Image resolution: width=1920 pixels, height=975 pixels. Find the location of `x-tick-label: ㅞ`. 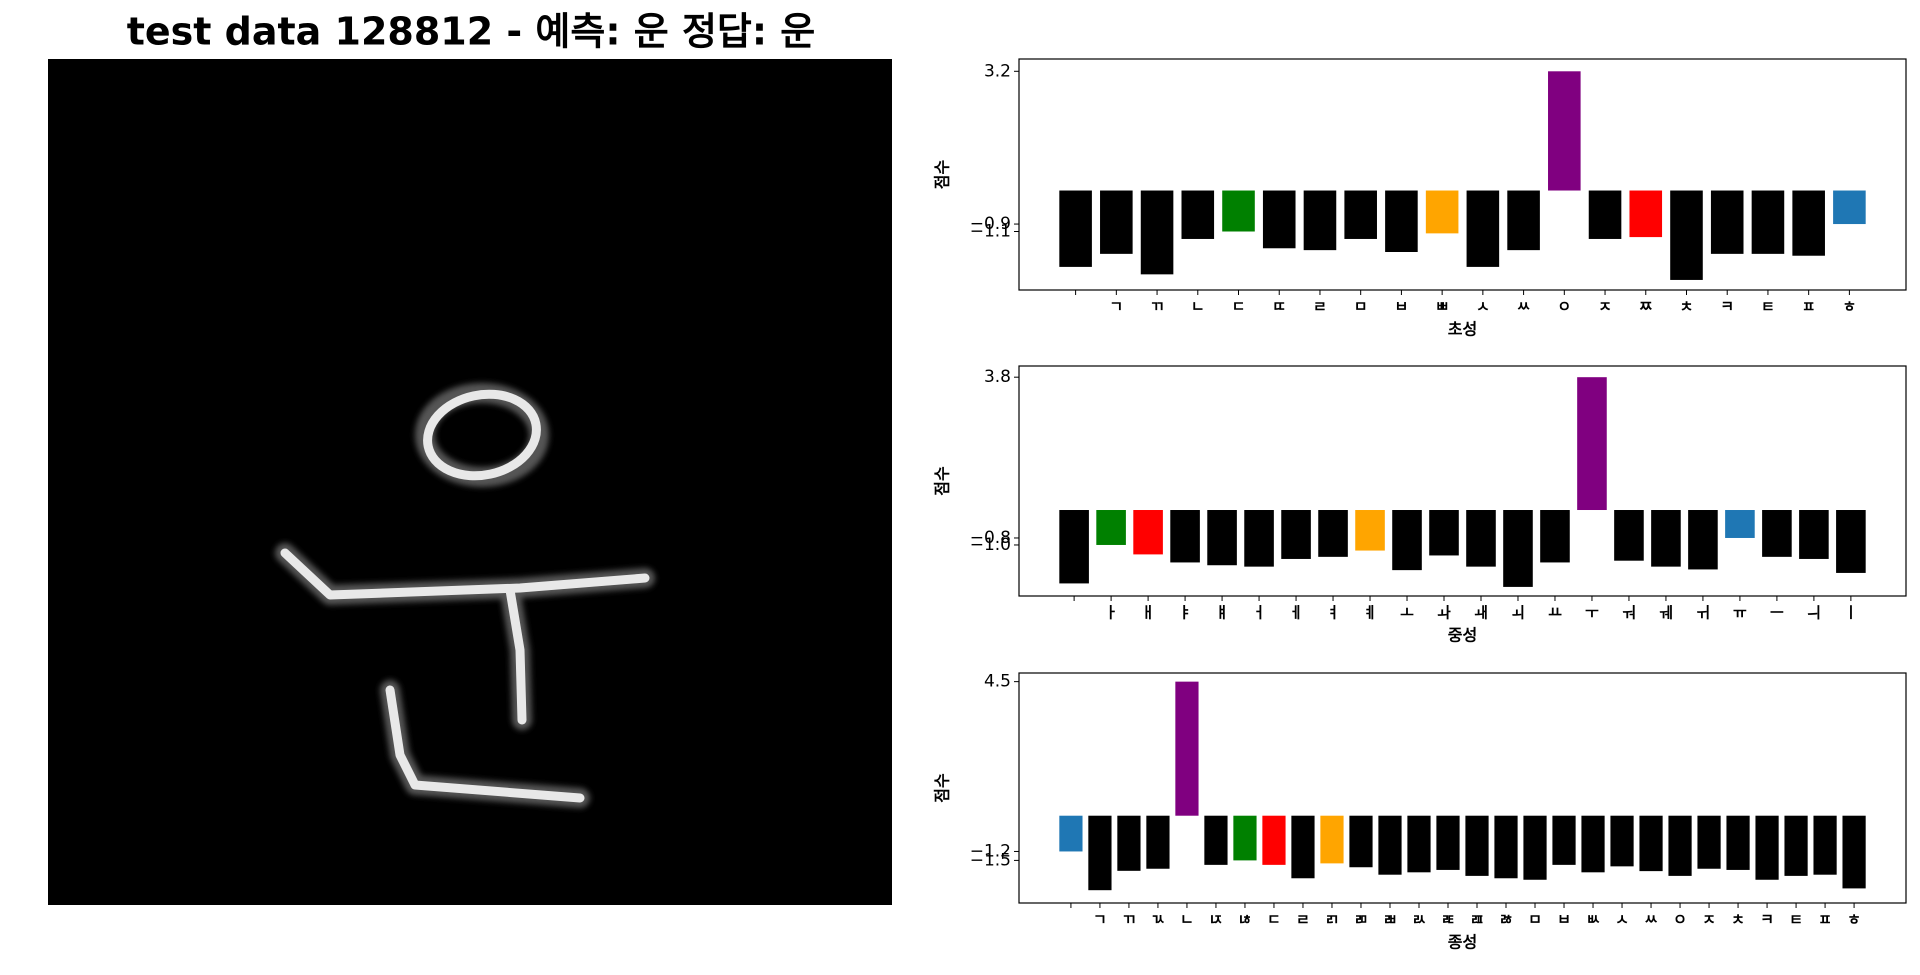

x-tick-label: ㅞ is located at coordinates (1666, 613).